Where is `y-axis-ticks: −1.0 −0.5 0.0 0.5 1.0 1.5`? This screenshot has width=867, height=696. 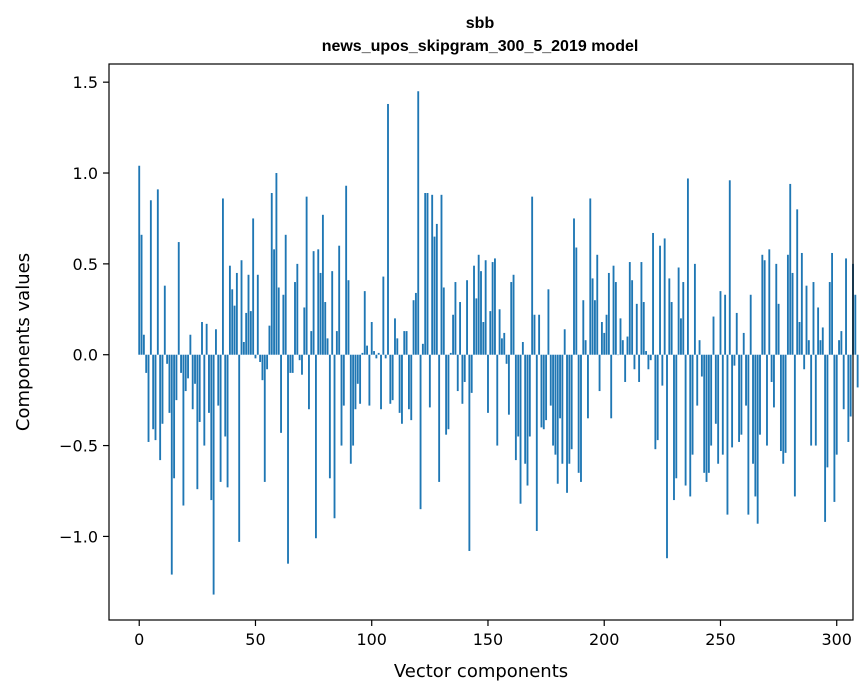 y-axis-ticks: −1.0 −0.5 0.0 0.5 1.0 1.5 is located at coordinates (84, 309).